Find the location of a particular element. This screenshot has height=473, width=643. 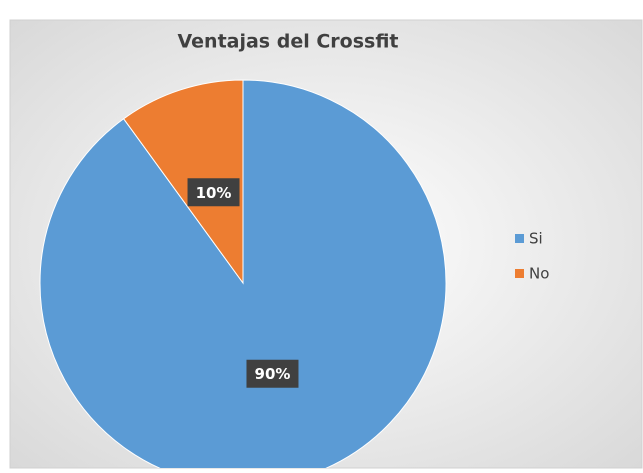

pie-slice is located at coordinates (183, 182).